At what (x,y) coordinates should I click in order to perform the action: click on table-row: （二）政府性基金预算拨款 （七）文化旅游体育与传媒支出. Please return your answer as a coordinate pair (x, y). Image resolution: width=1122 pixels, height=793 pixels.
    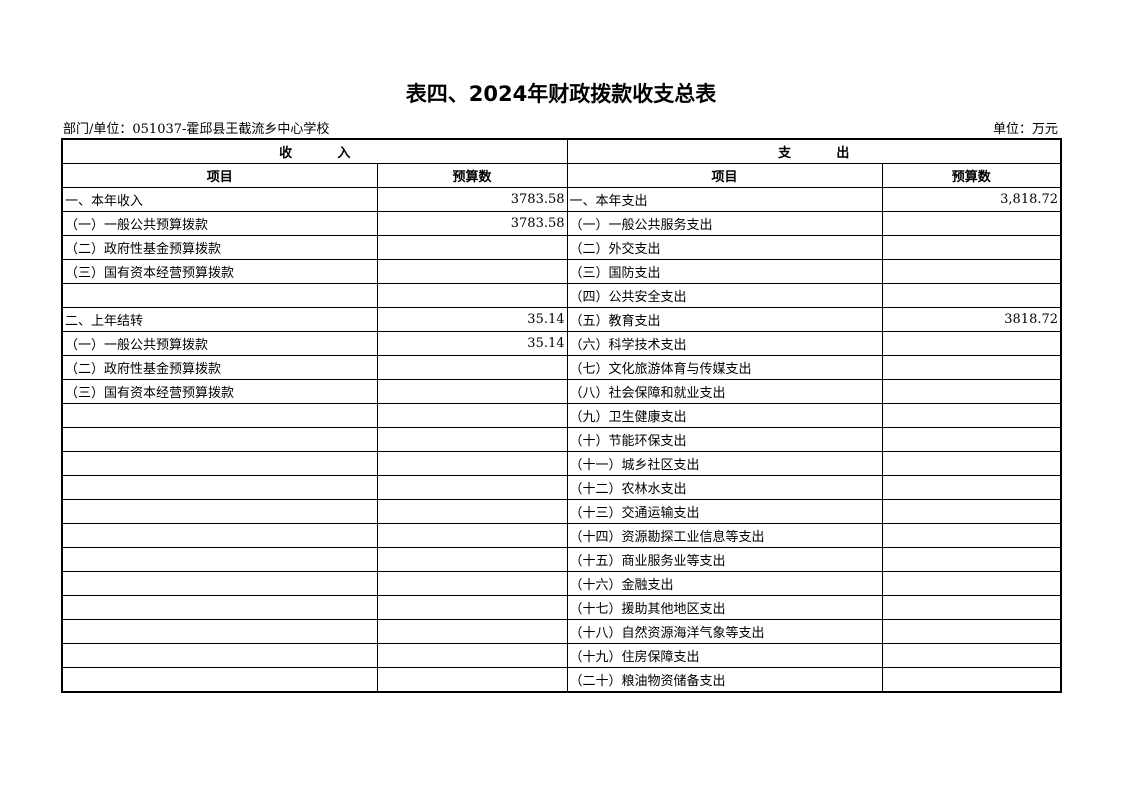
    Looking at the image, I should click on (561, 367).